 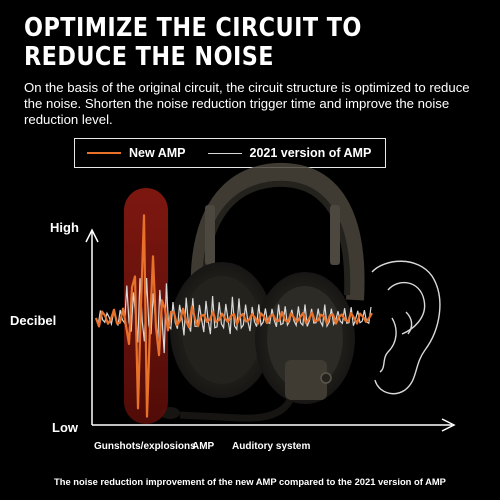 What do you see at coordinates (224, 153) in the screenshot?
I see `legend-swatch-old-amp` at bounding box center [224, 153].